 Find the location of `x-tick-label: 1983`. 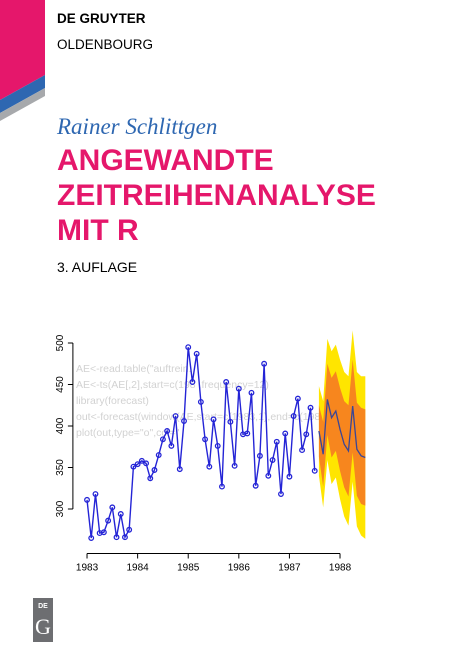

x-tick-label: 1983 is located at coordinates (87, 568).